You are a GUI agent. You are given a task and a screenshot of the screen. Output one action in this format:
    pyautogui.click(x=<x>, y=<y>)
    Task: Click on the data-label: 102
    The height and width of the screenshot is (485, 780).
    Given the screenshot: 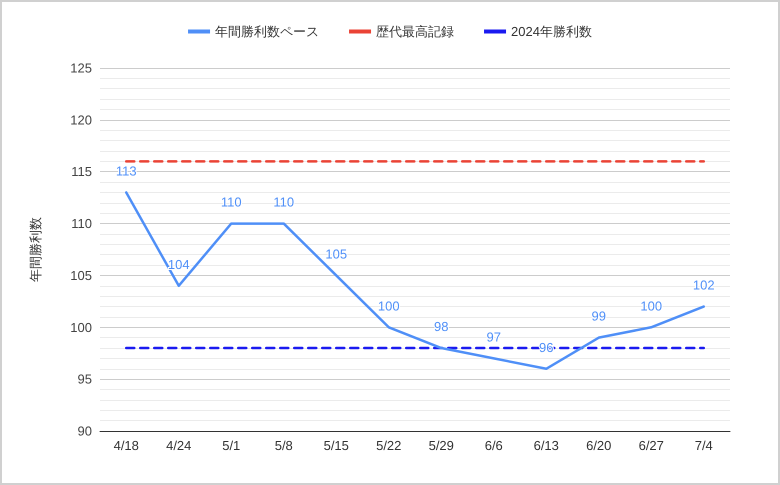 What is the action you would take?
    pyautogui.click(x=703, y=285)
    